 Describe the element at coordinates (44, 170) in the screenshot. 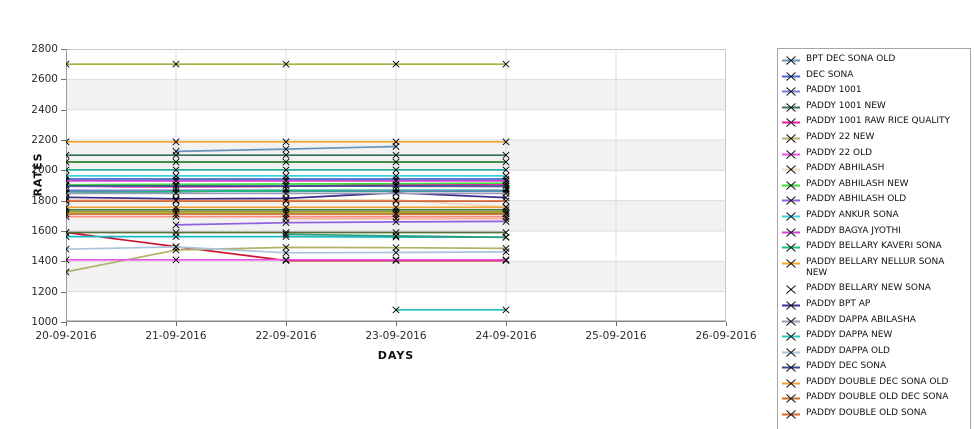

I see `y-tick-label: 2000` at that location.